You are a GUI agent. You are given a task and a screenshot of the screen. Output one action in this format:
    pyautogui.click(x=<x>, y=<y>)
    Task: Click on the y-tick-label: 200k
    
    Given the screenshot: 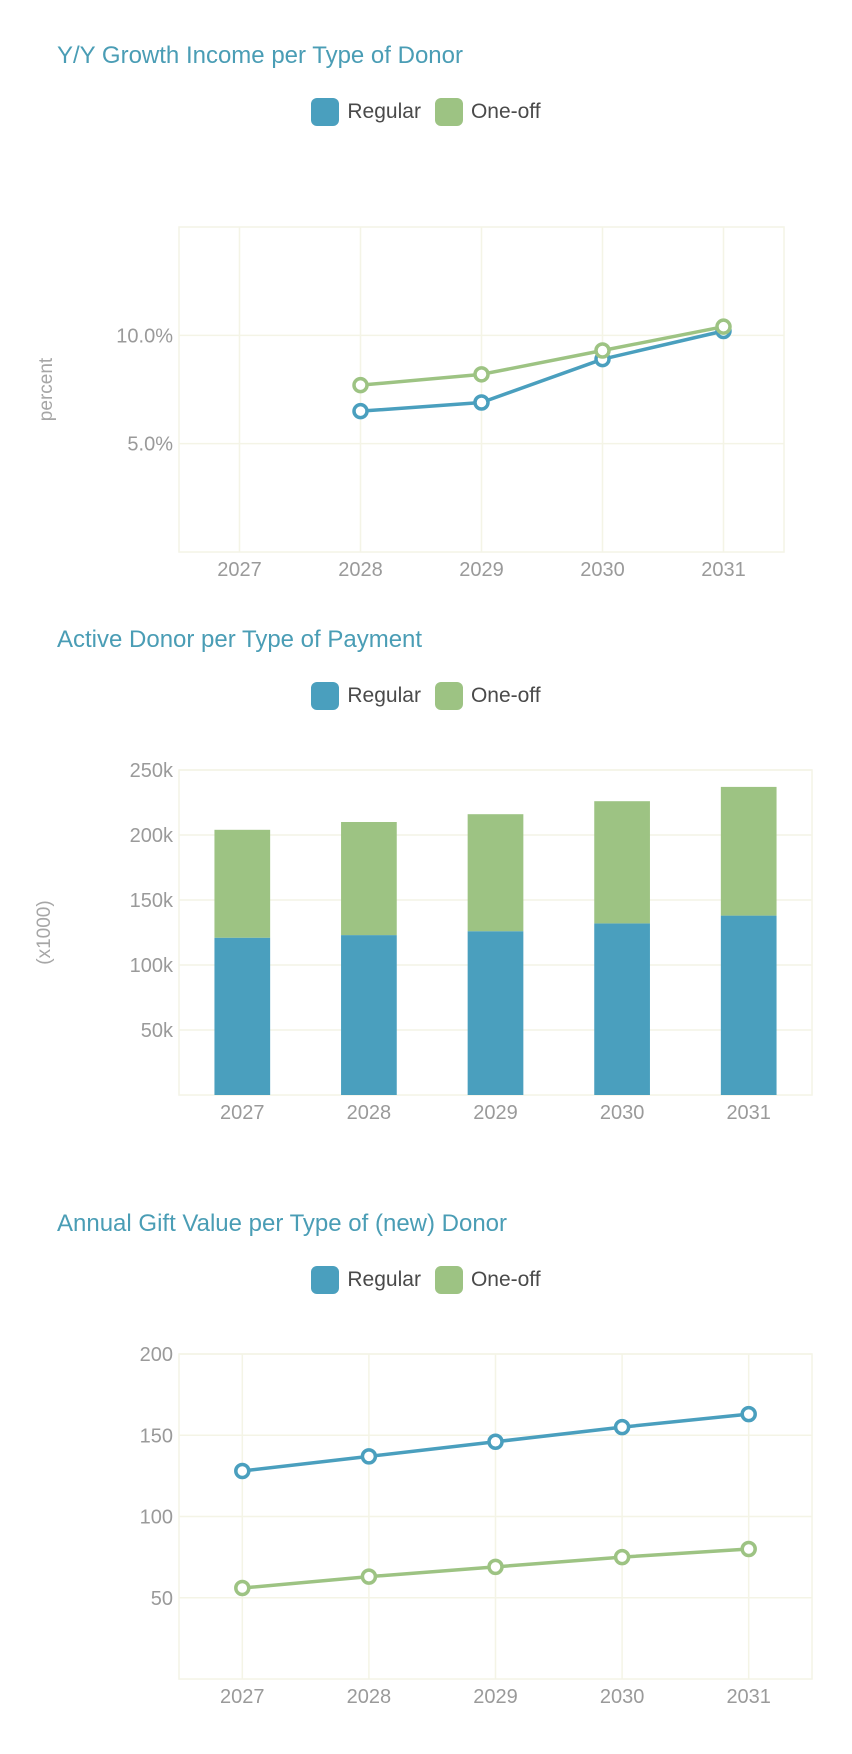 What is the action you would take?
    pyautogui.click(x=152, y=836)
    